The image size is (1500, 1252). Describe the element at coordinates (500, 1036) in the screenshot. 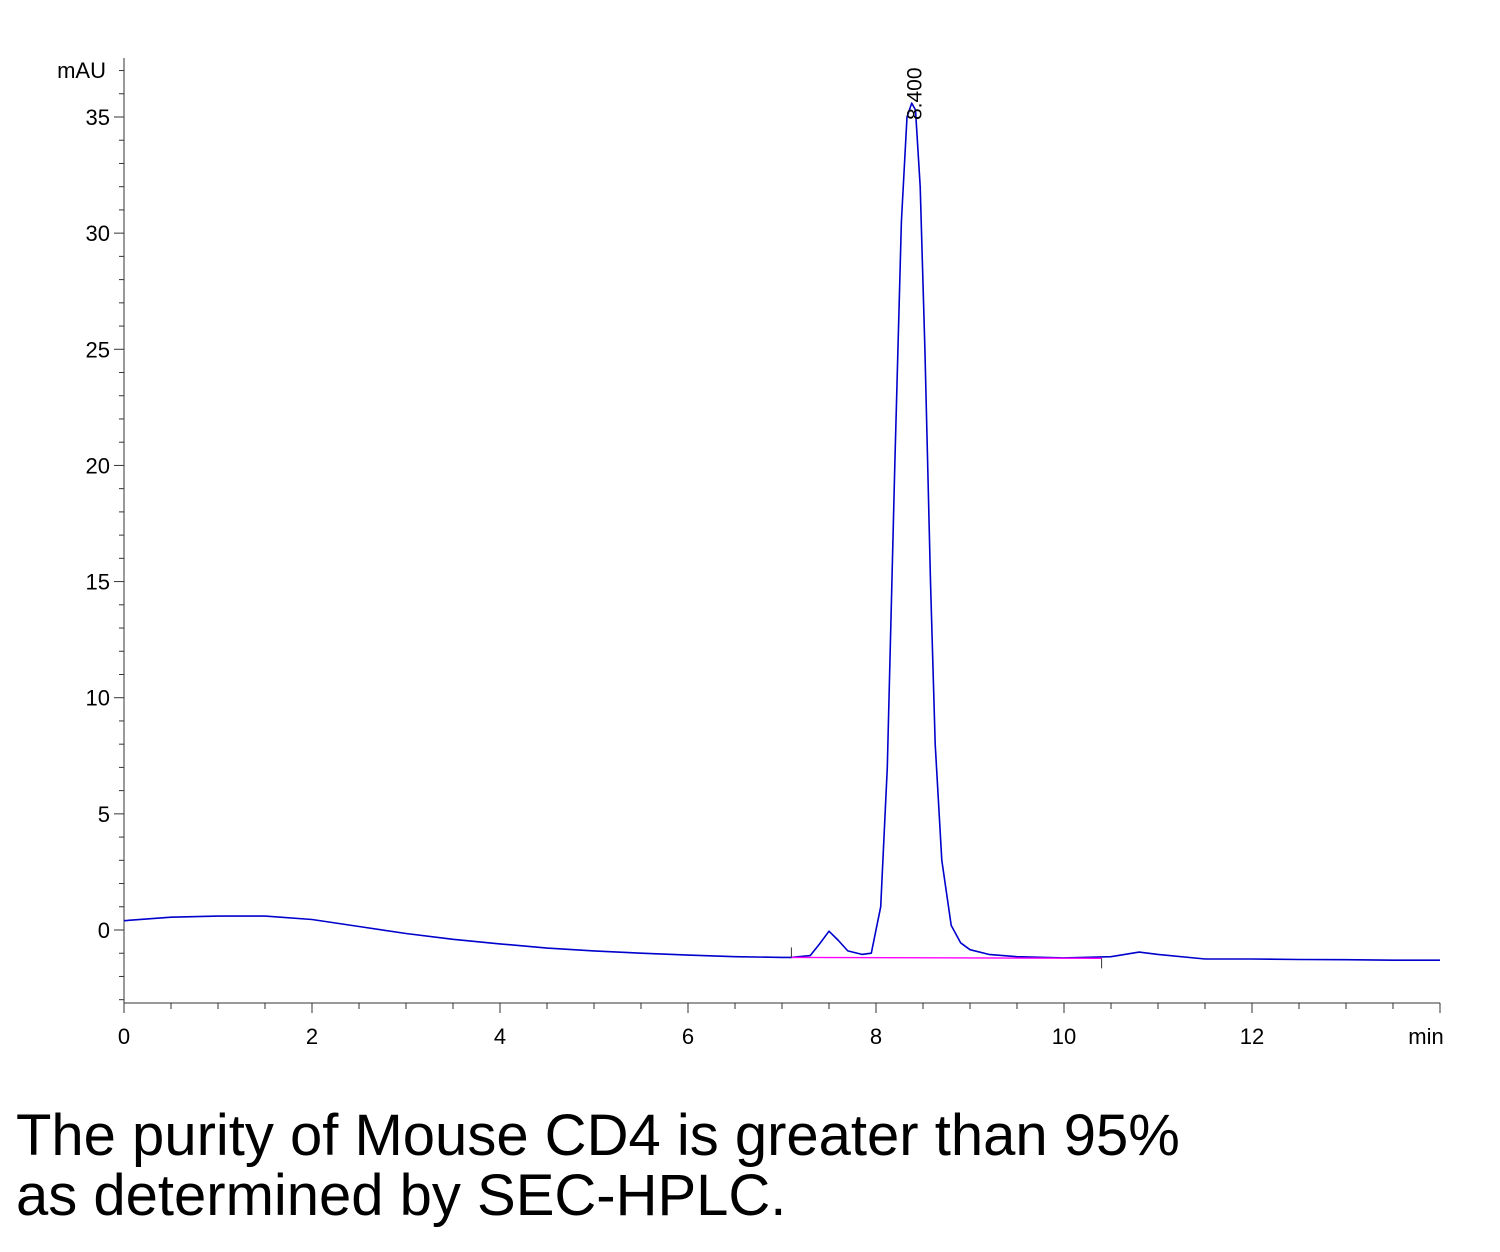

I see `x-tick-label: 4` at that location.